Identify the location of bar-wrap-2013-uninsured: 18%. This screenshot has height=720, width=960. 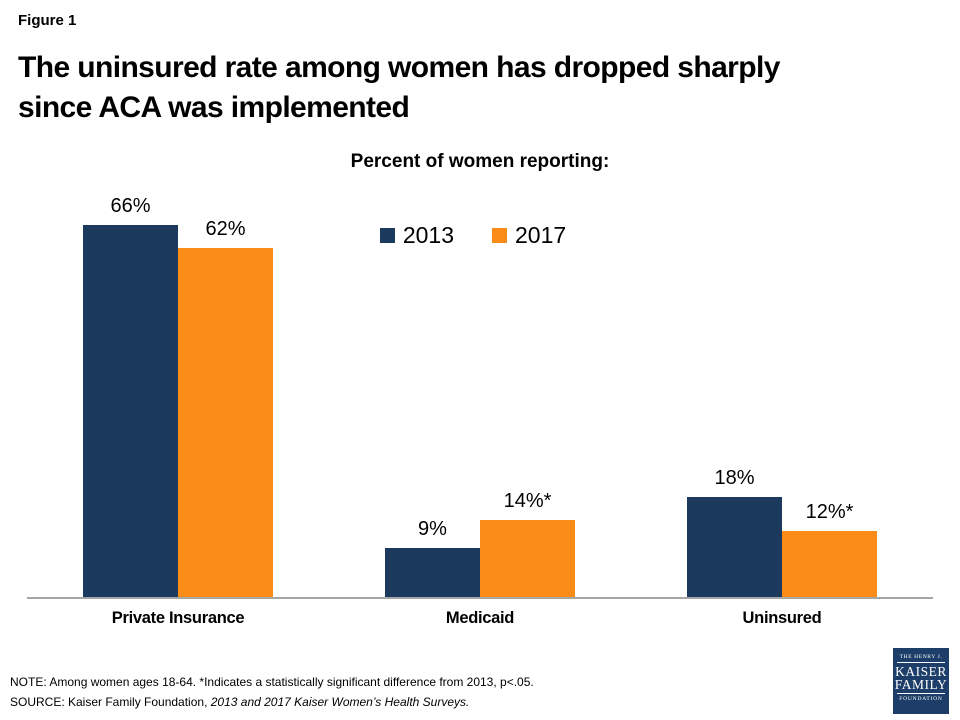
(734, 392).